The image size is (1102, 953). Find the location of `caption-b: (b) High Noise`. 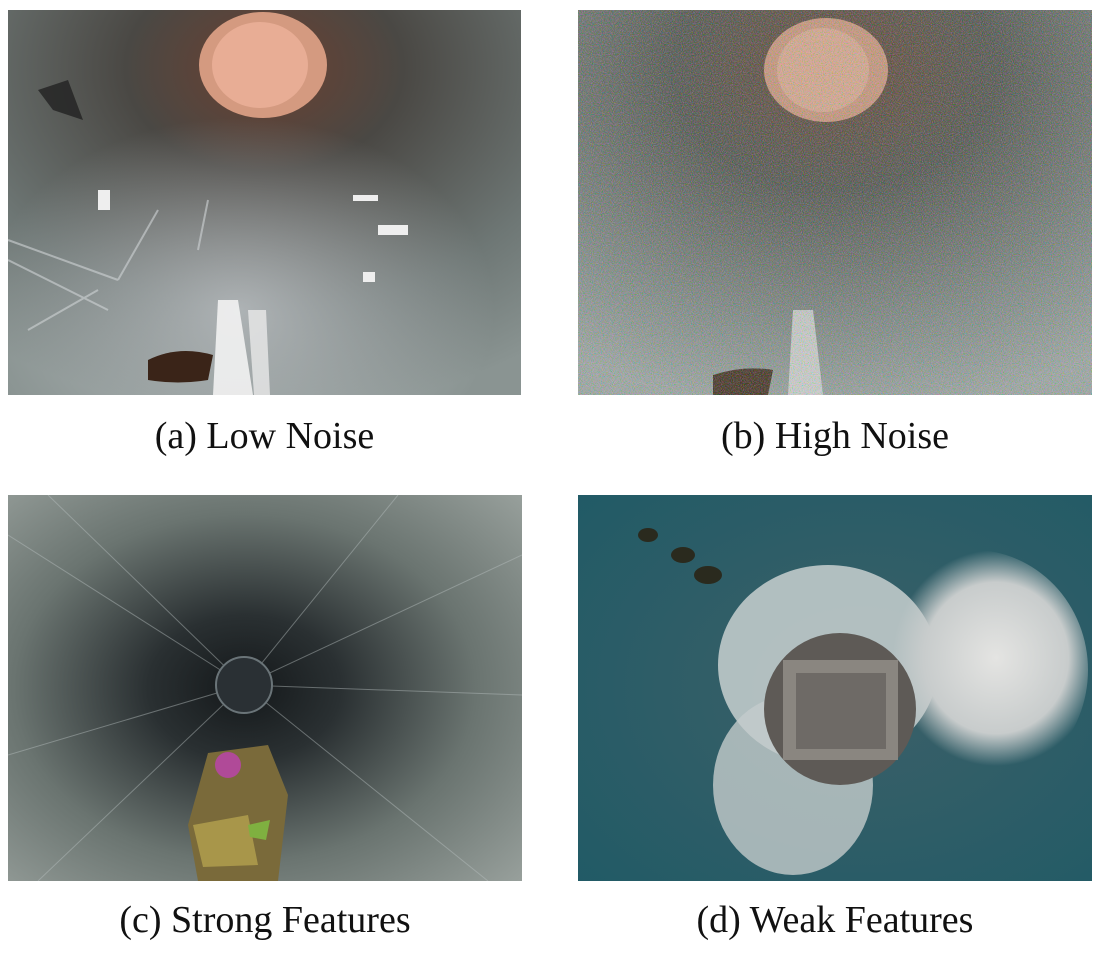

caption-b: (b) High Noise is located at coordinates (835, 436).